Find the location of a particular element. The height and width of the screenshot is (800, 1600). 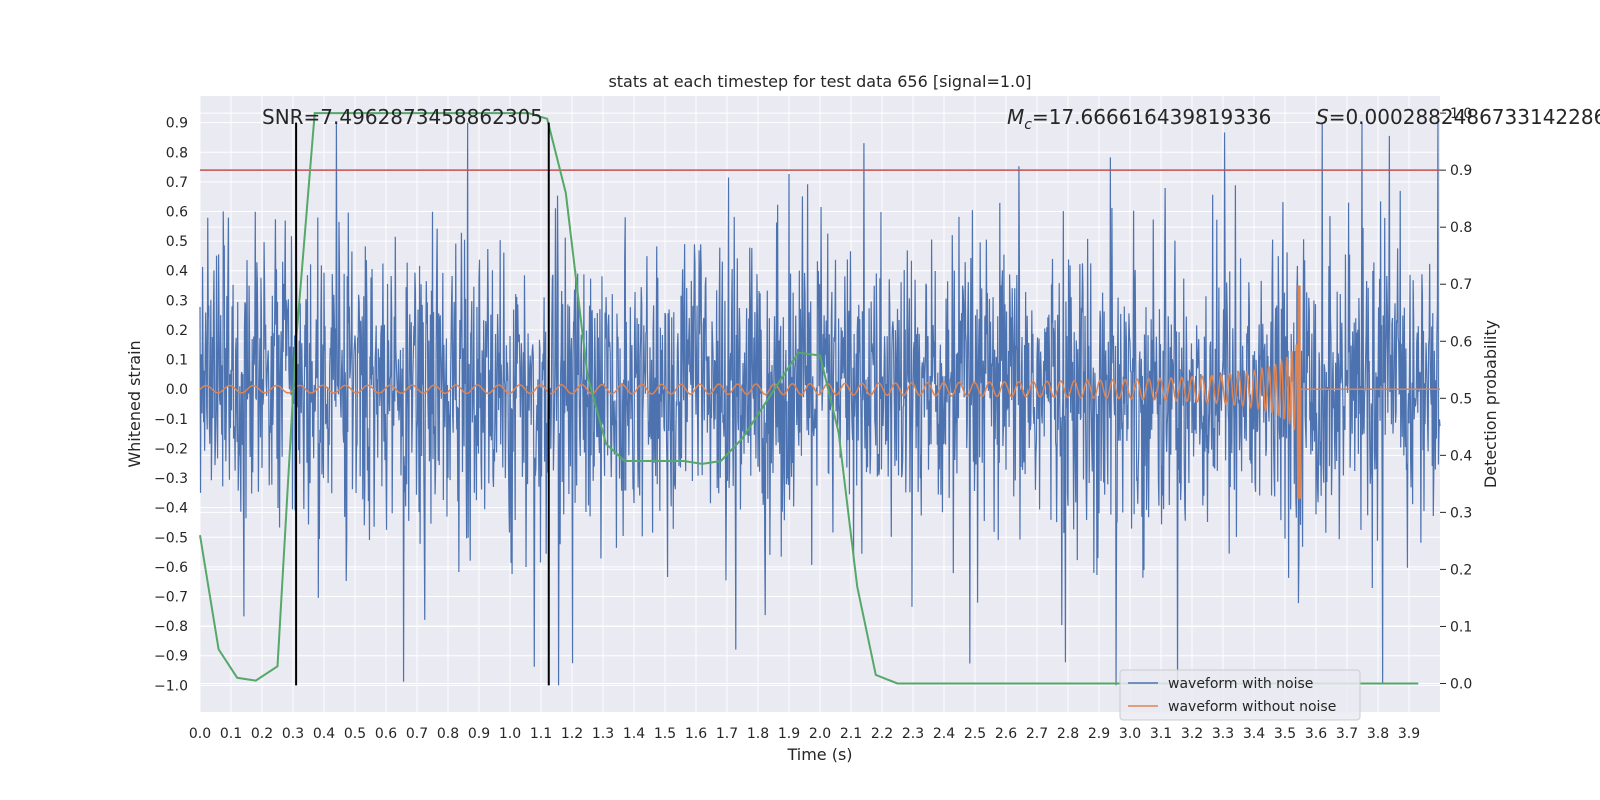

x-tick-label: 3.2 is located at coordinates (1192, 734).